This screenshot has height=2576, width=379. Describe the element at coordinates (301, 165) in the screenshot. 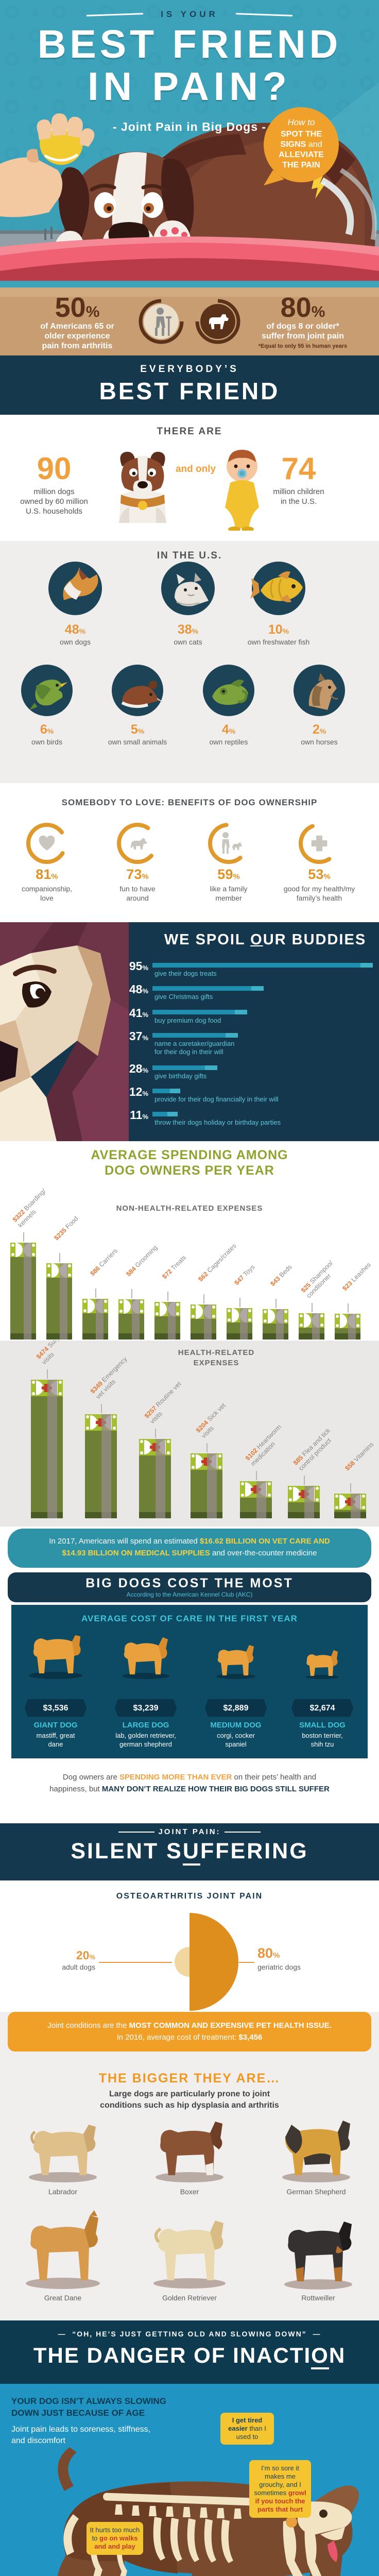

I see `svg-text: THE PAIN` at that location.